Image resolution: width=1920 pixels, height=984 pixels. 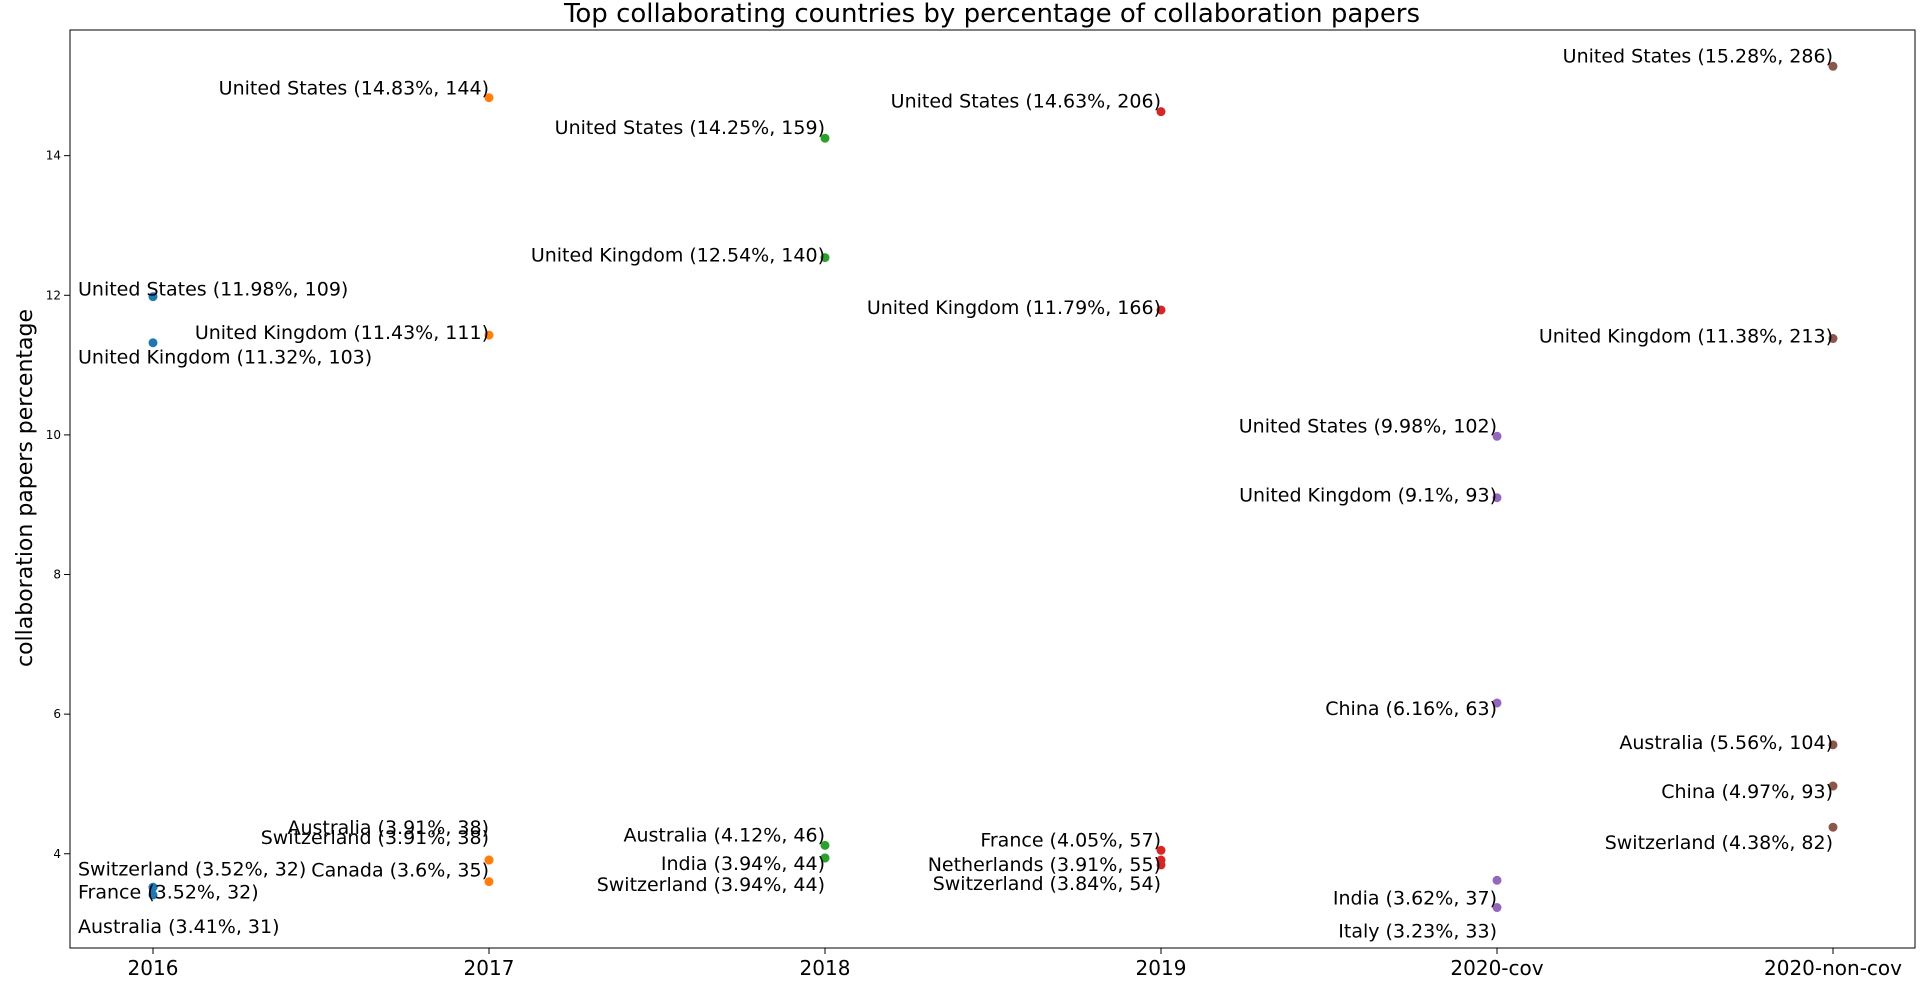 I want to click on x-tick-label: 2017, so click(x=489, y=968).